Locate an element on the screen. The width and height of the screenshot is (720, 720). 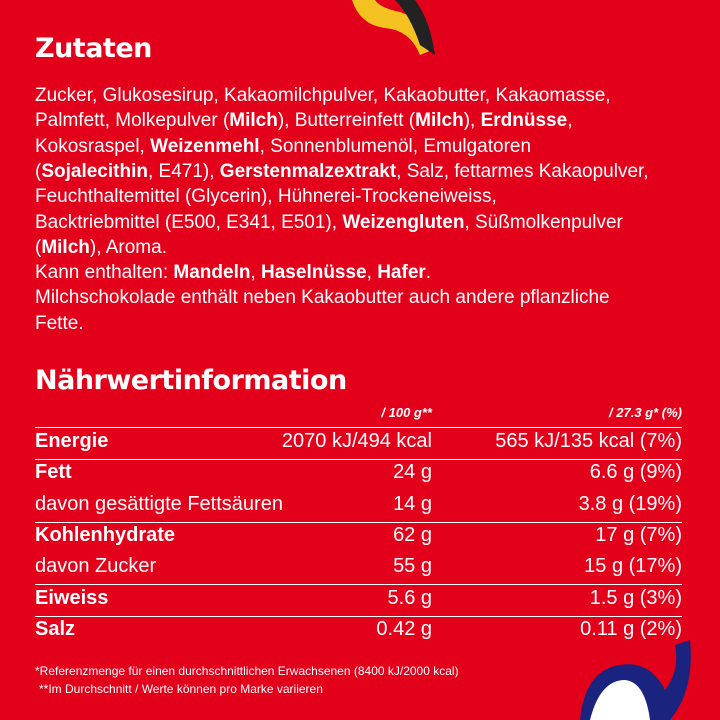
row-value: 0.11 g (2%) is located at coordinates (631, 628).